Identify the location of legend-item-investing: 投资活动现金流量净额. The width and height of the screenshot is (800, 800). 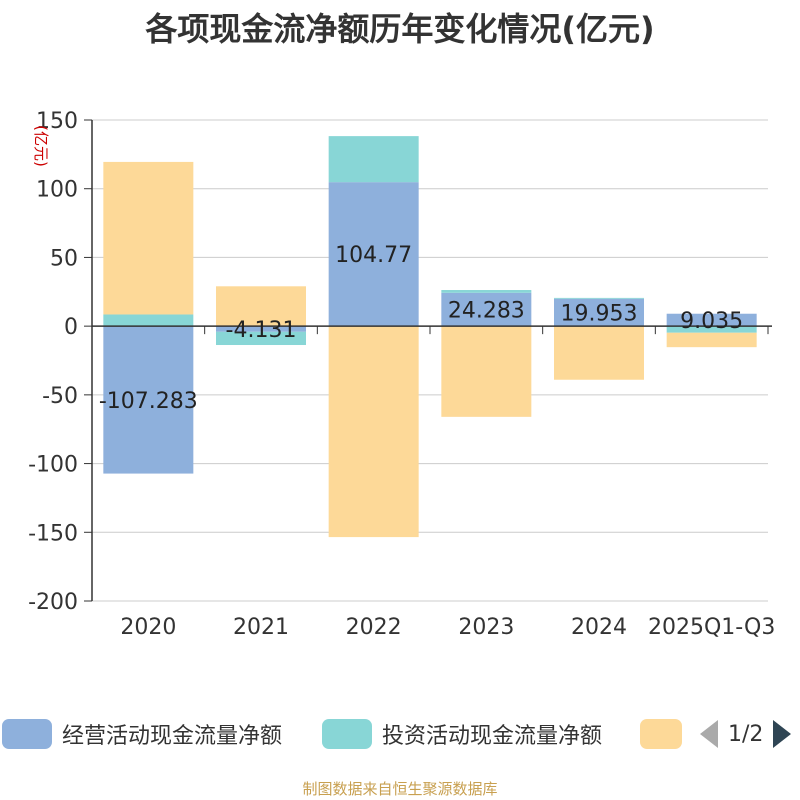
(462, 734).